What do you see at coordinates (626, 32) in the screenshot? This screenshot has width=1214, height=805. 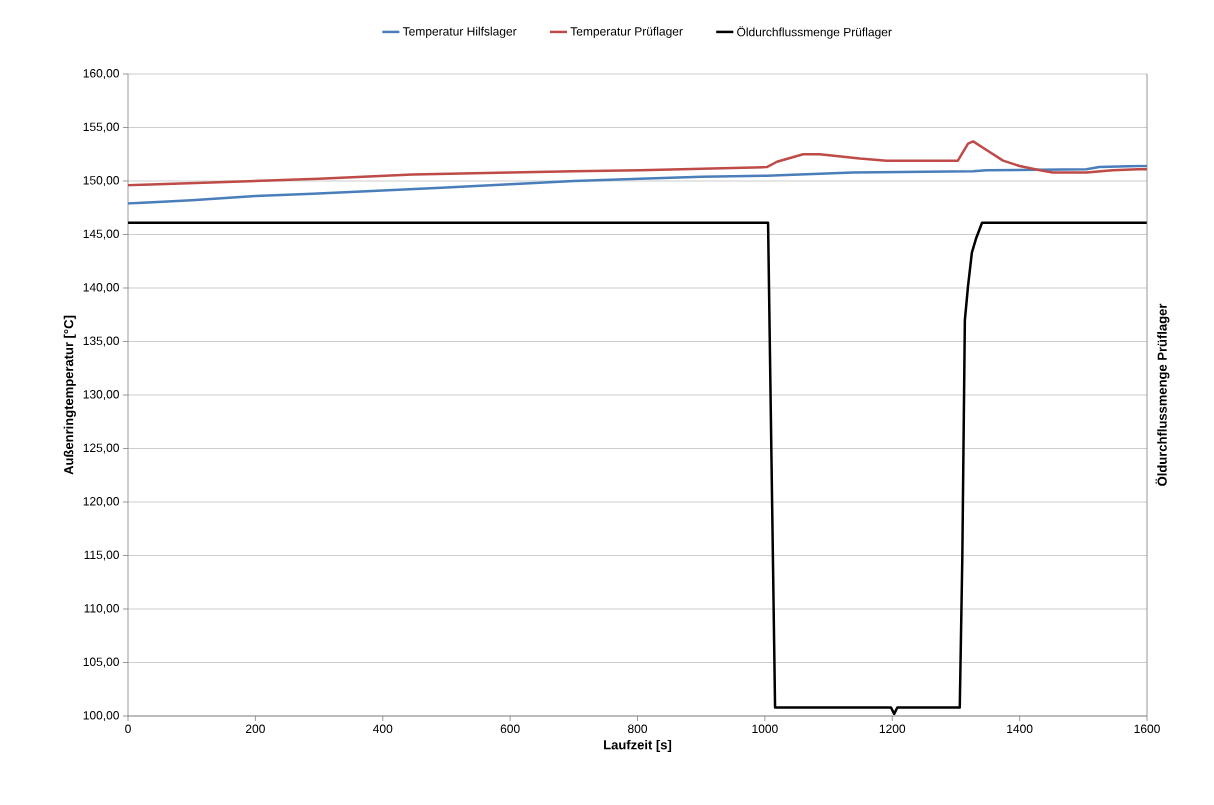 I see `legend-label: Temperatur Prüflager` at bounding box center [626, 32].